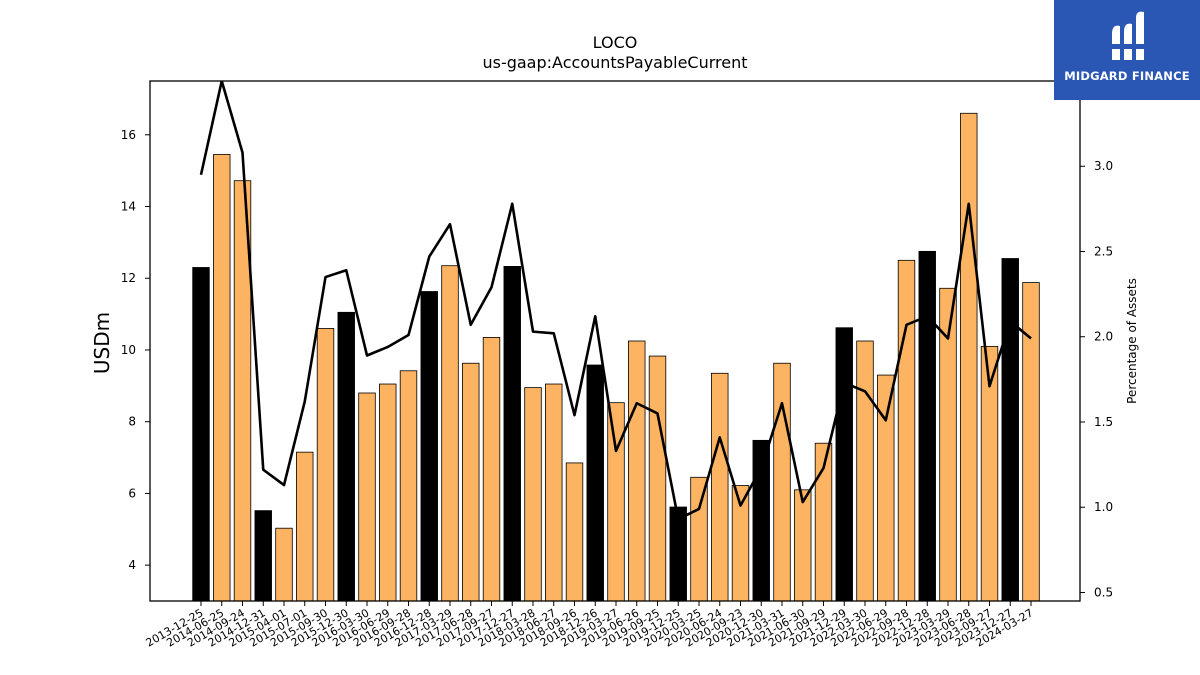  What do you see at coordinates (132, 422) in the screenshot?
I see `y-tick-label: 8` at bounding box center [132, 422].